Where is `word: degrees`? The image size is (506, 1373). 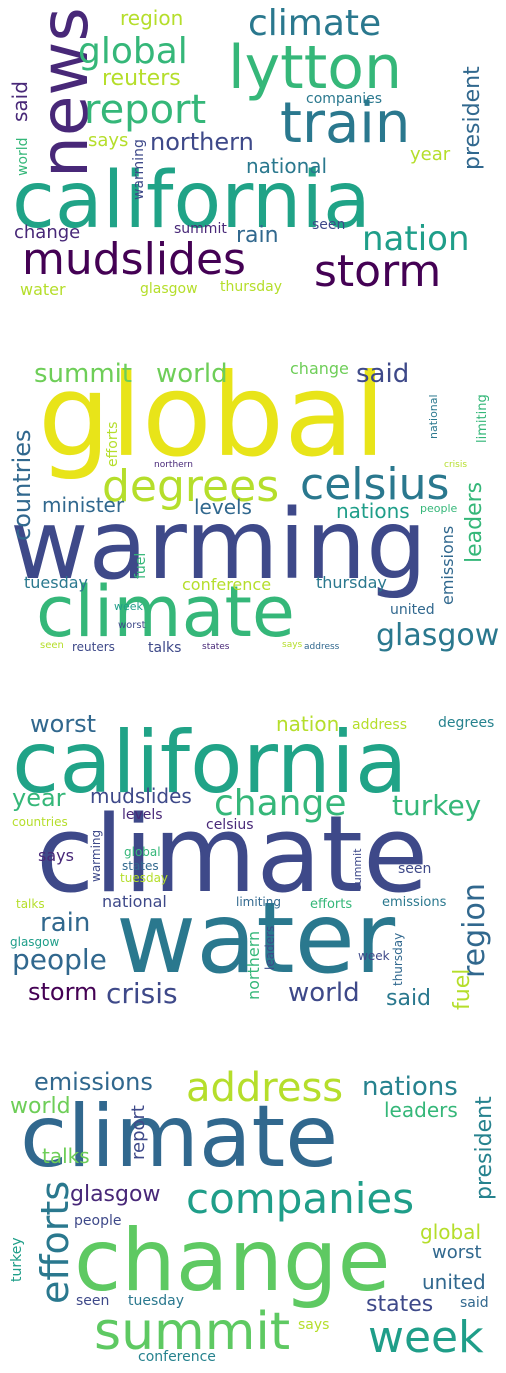 word: degrees is located at coordinates (191, 486).